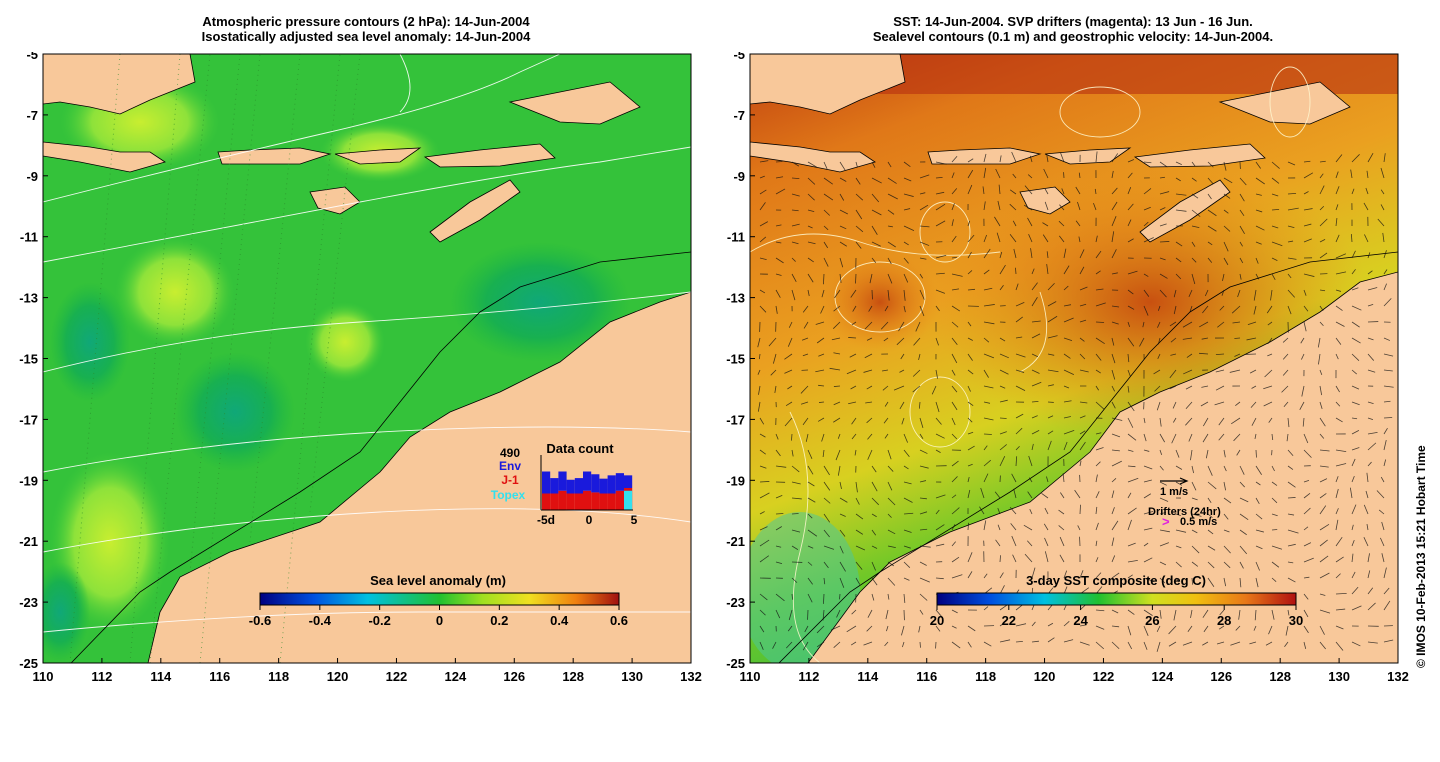 The image size is (1440, 762). What do you see at coordinates (260, 620) in the screenshot?
I see `sla-tick-label: -0.6` at bounding box center [260, 620].